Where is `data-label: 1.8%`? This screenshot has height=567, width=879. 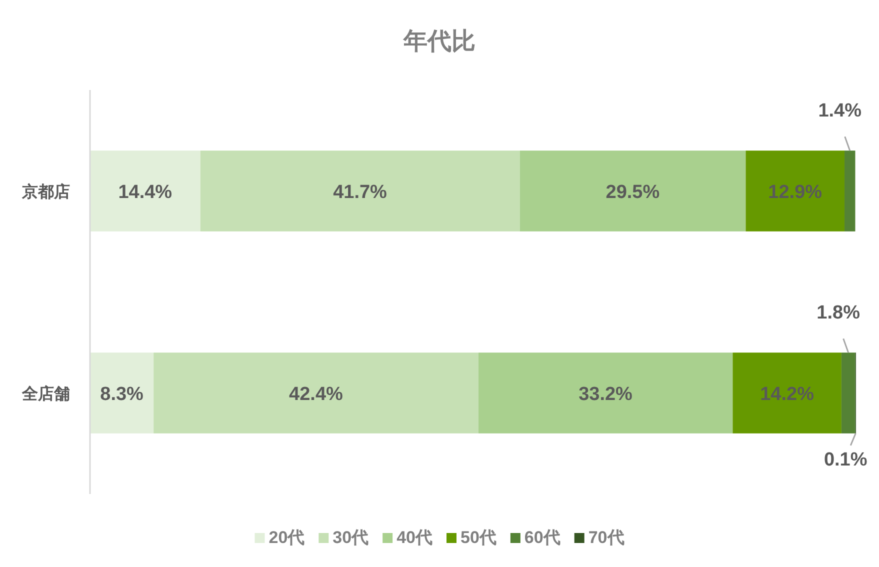
data-label: 1.8% is located at coordinates (838, 313).